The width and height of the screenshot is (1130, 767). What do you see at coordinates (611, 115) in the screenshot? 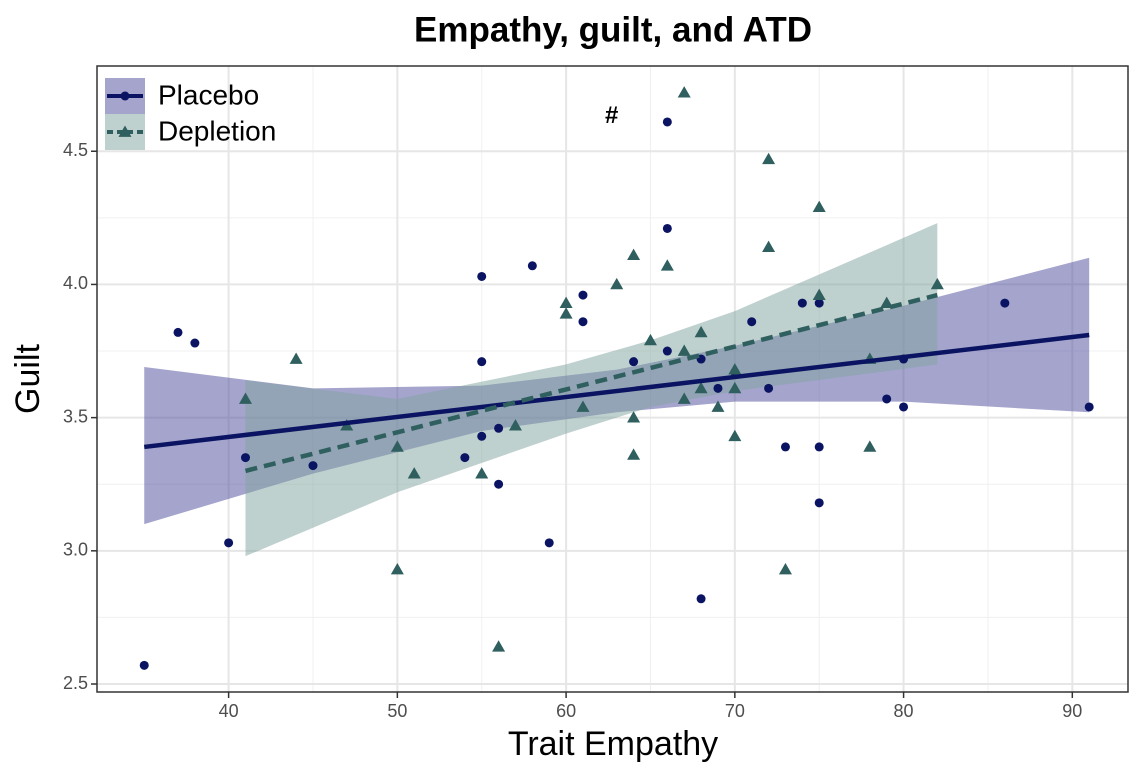
I see `annotation: #` at bounding box center [611, 115].